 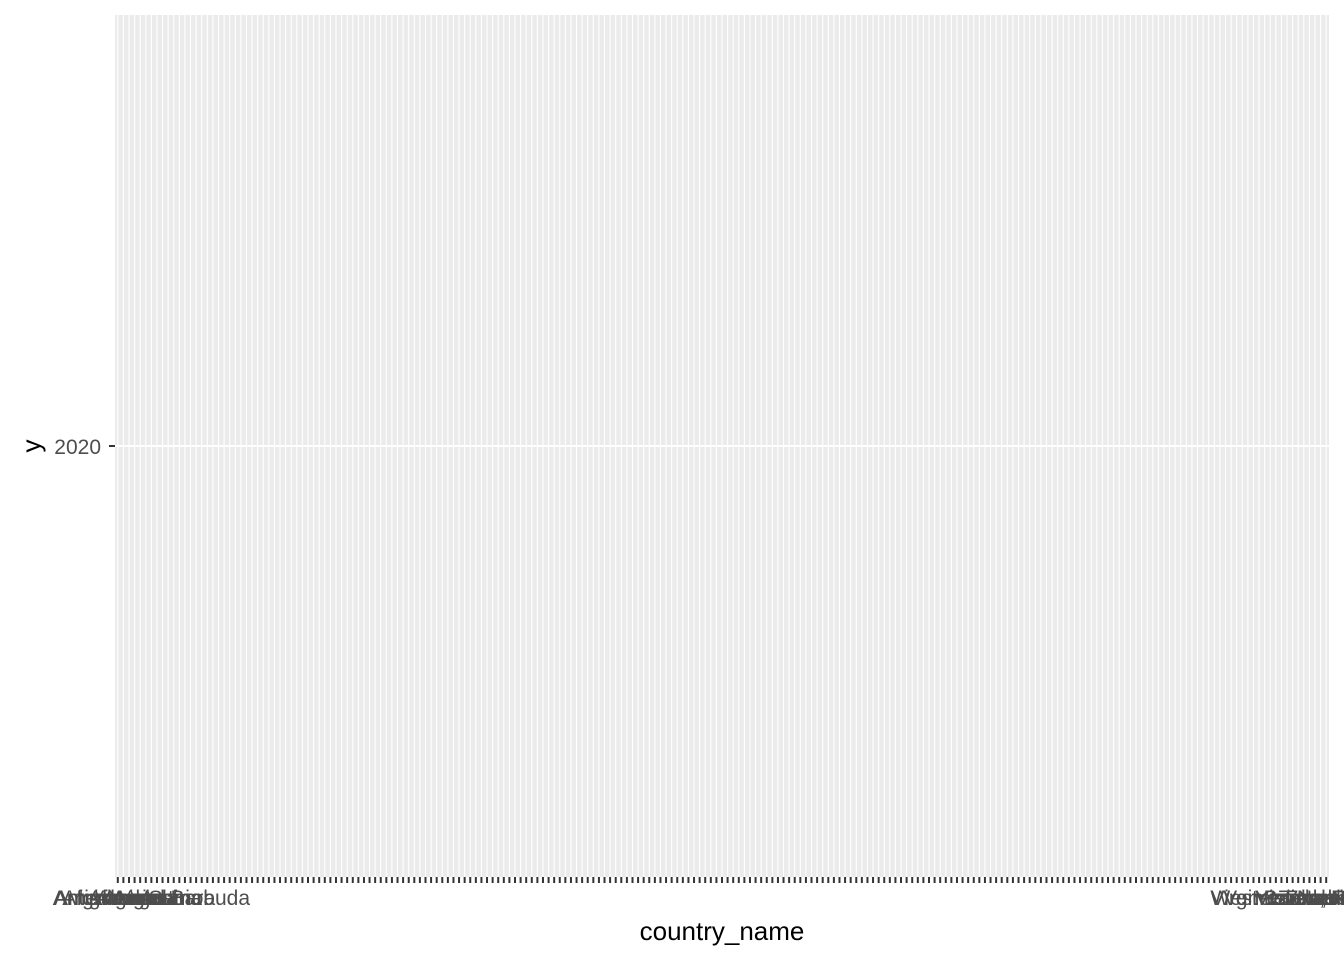 I want to click on x-tick-label: Angola, so click(x=146, y=898).